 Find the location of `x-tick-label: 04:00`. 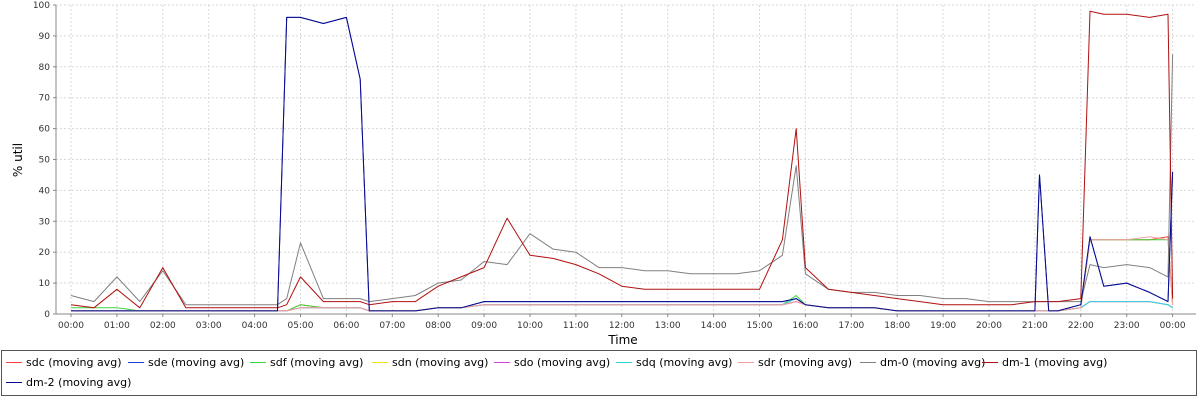

x-tick-label: 04:00 is located at coordinates (255, 326).